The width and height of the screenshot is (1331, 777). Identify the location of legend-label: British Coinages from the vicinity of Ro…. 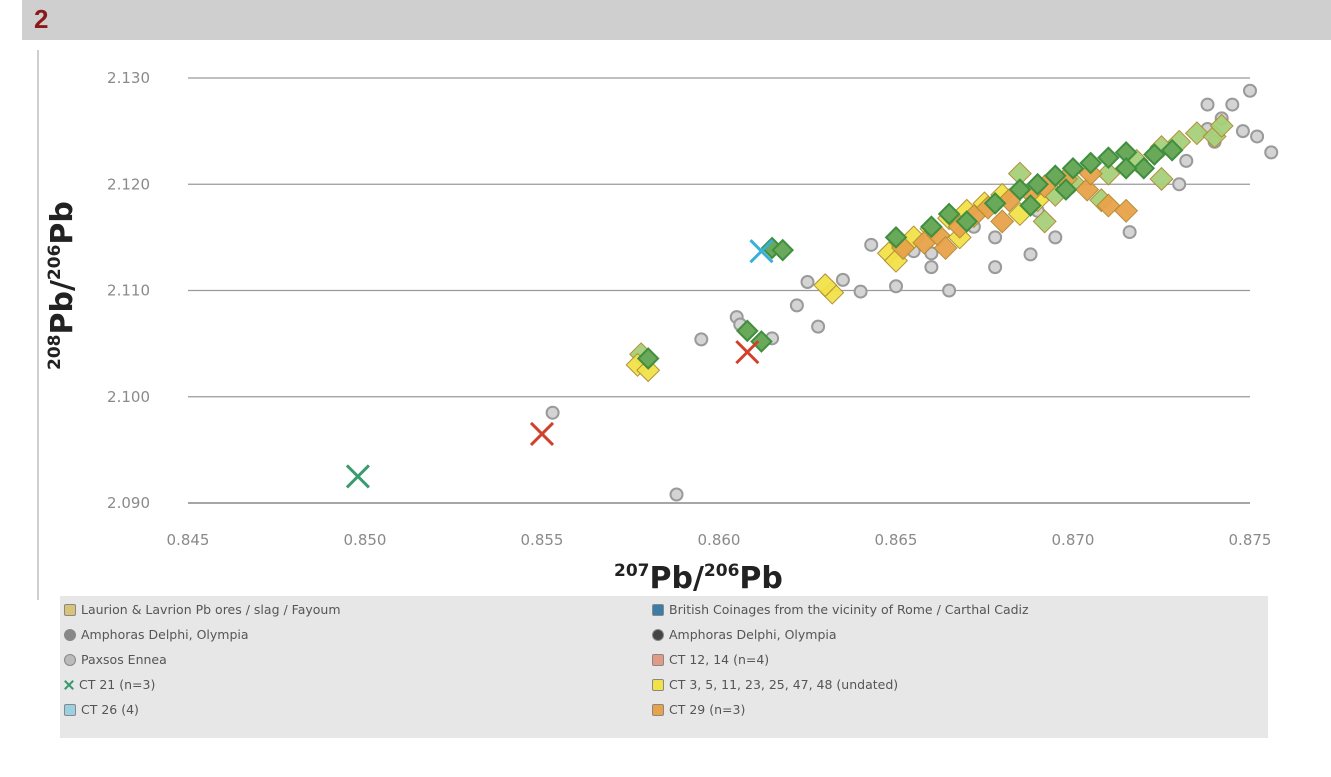
(849, 609).